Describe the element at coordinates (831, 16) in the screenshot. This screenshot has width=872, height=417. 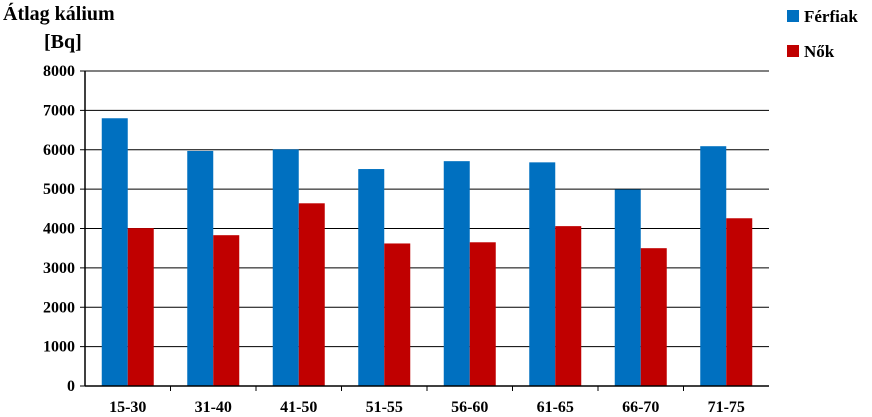
I see `legend-label-ferfiak: Férfiak` at that location.